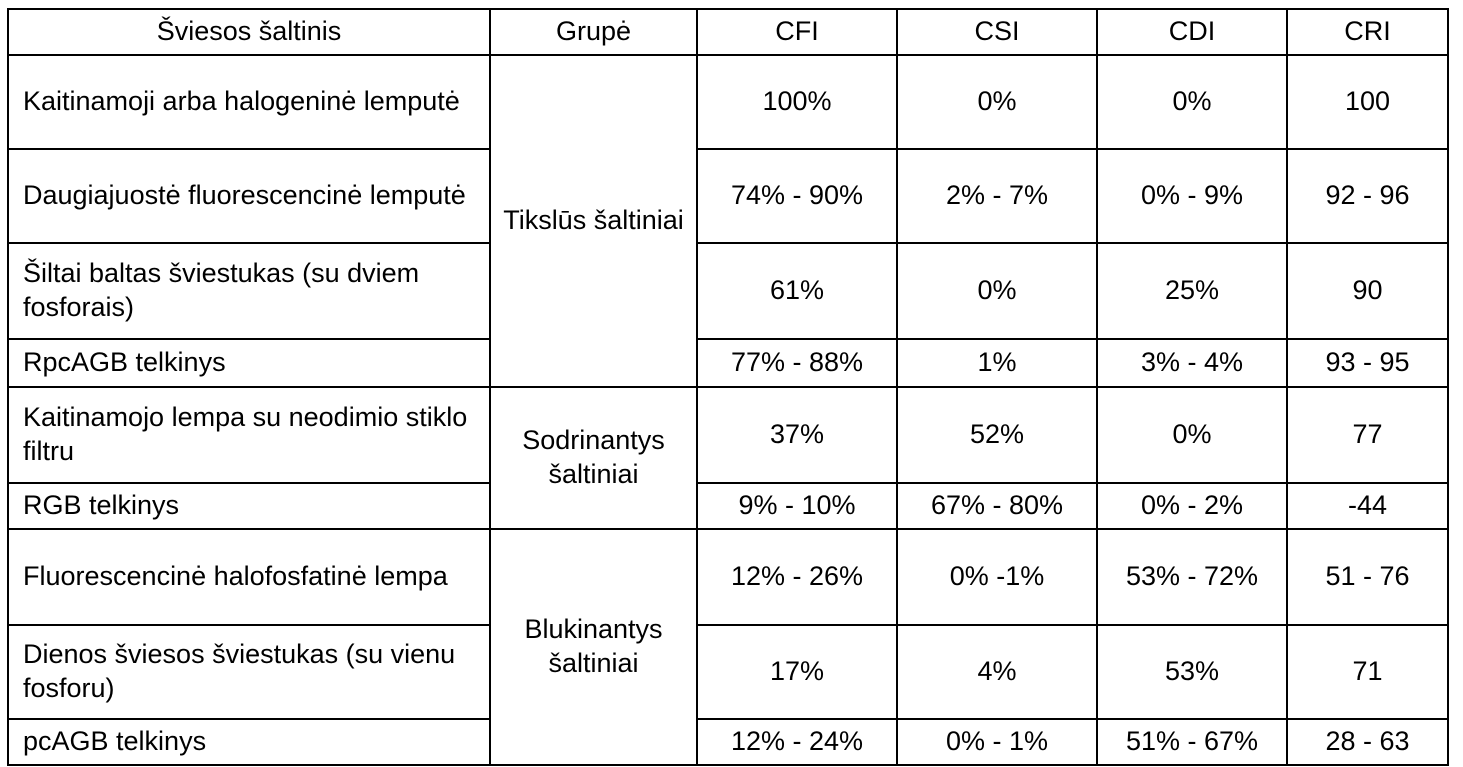 The image size is (1463, 767). I want to click on cri-cell: 93 - 95, so click(1367, 363).